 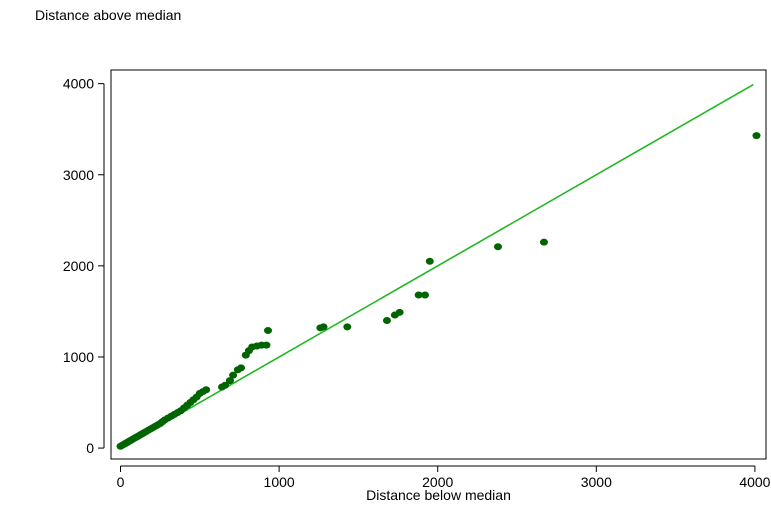 What do you see at coordinates (279, 482) in the screenshot?
I see `x-tick-label: 1000` at bounding box center [279, 482].